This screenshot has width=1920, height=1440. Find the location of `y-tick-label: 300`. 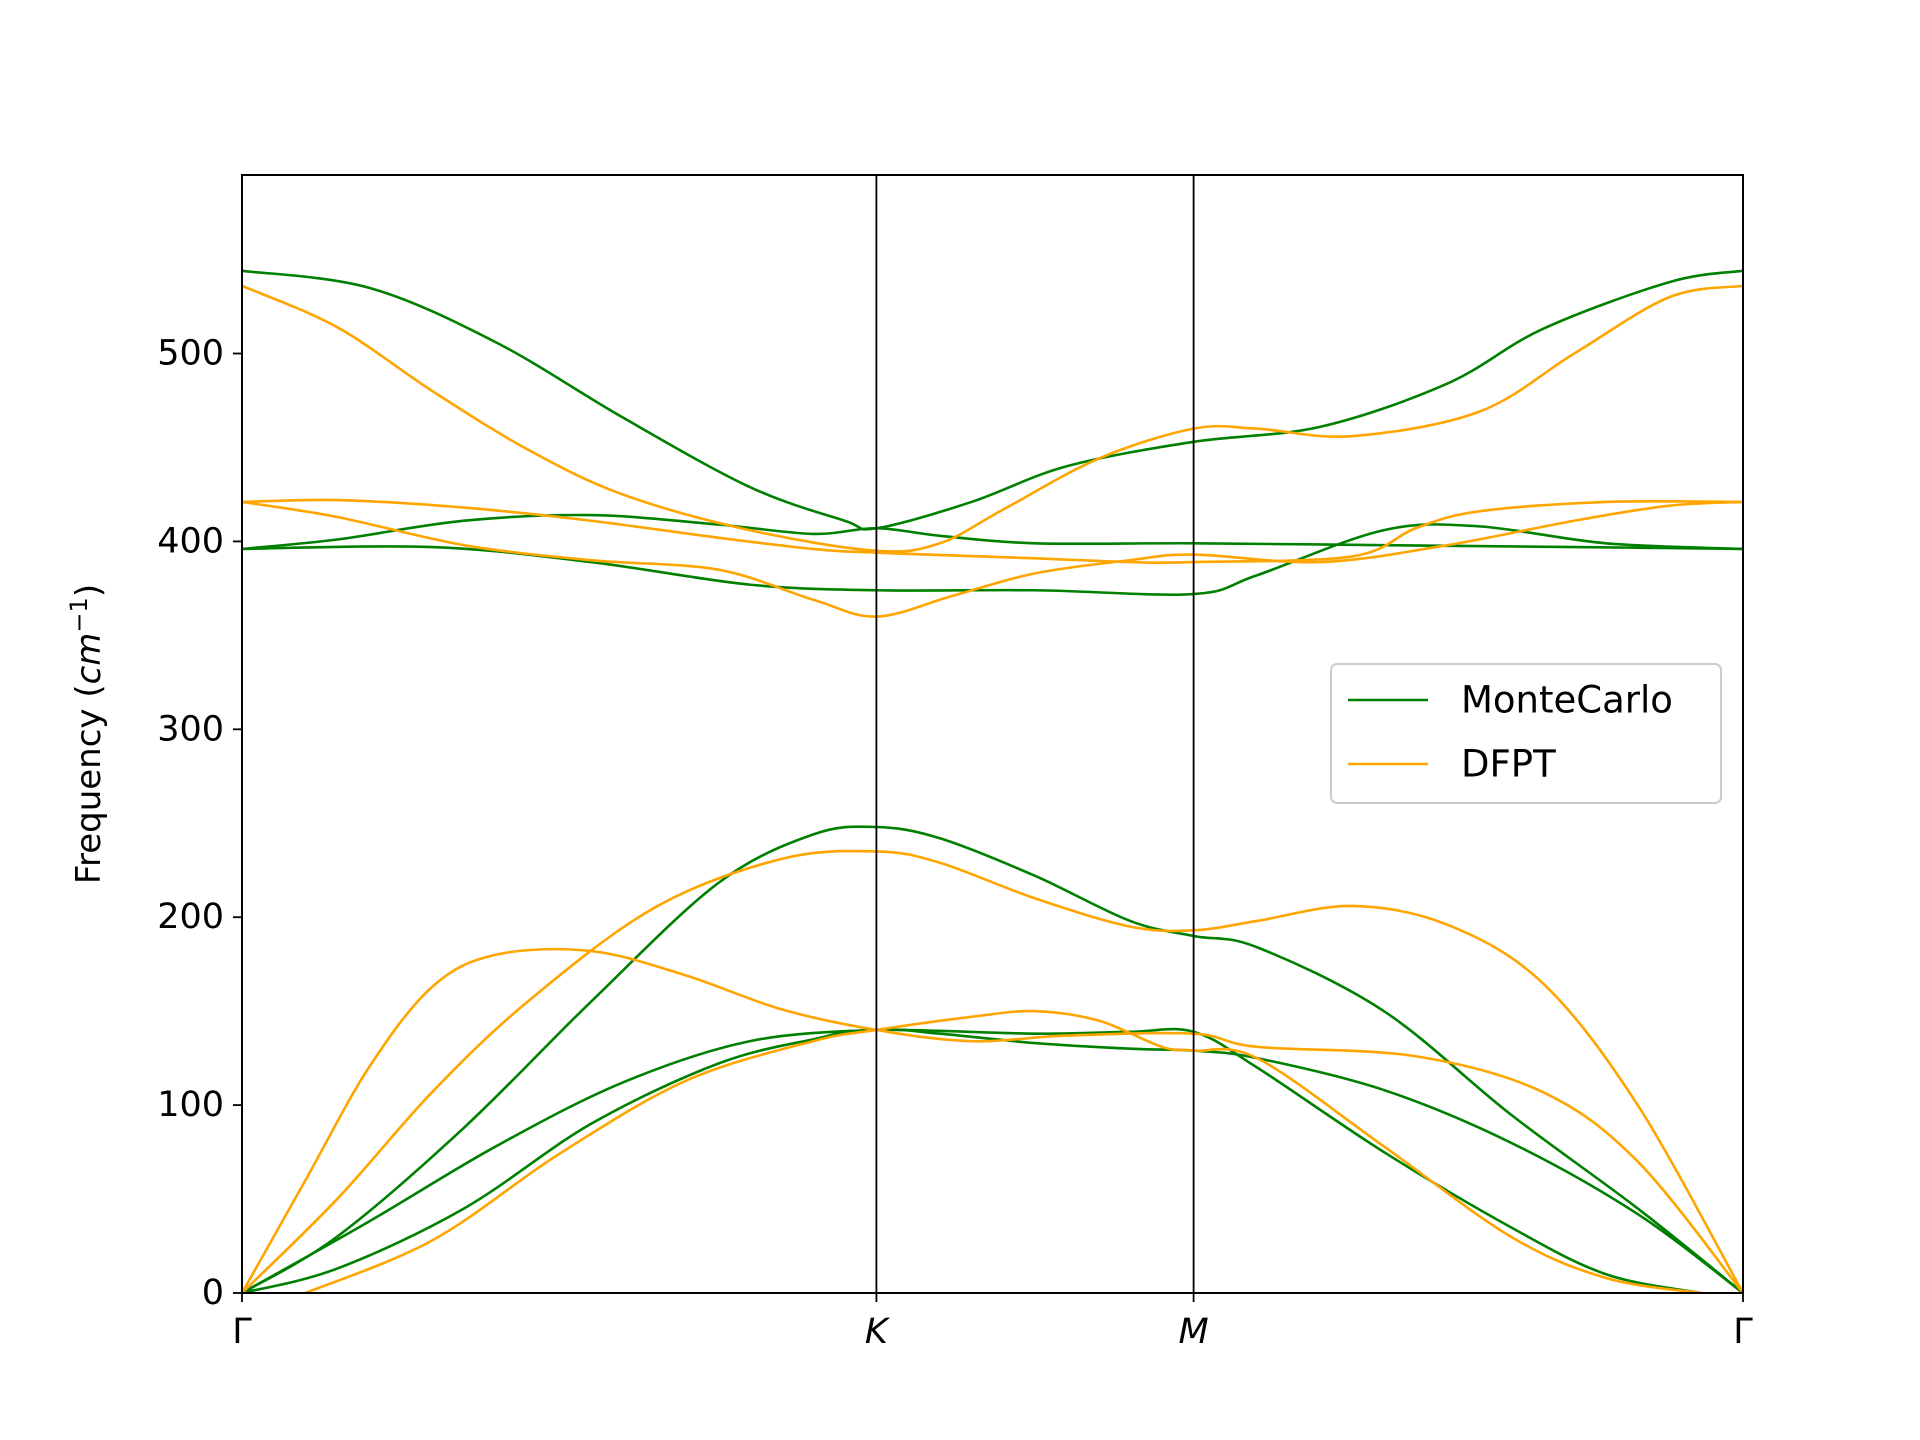

y-tick-label: 300 is located at coordinates (190, 729).